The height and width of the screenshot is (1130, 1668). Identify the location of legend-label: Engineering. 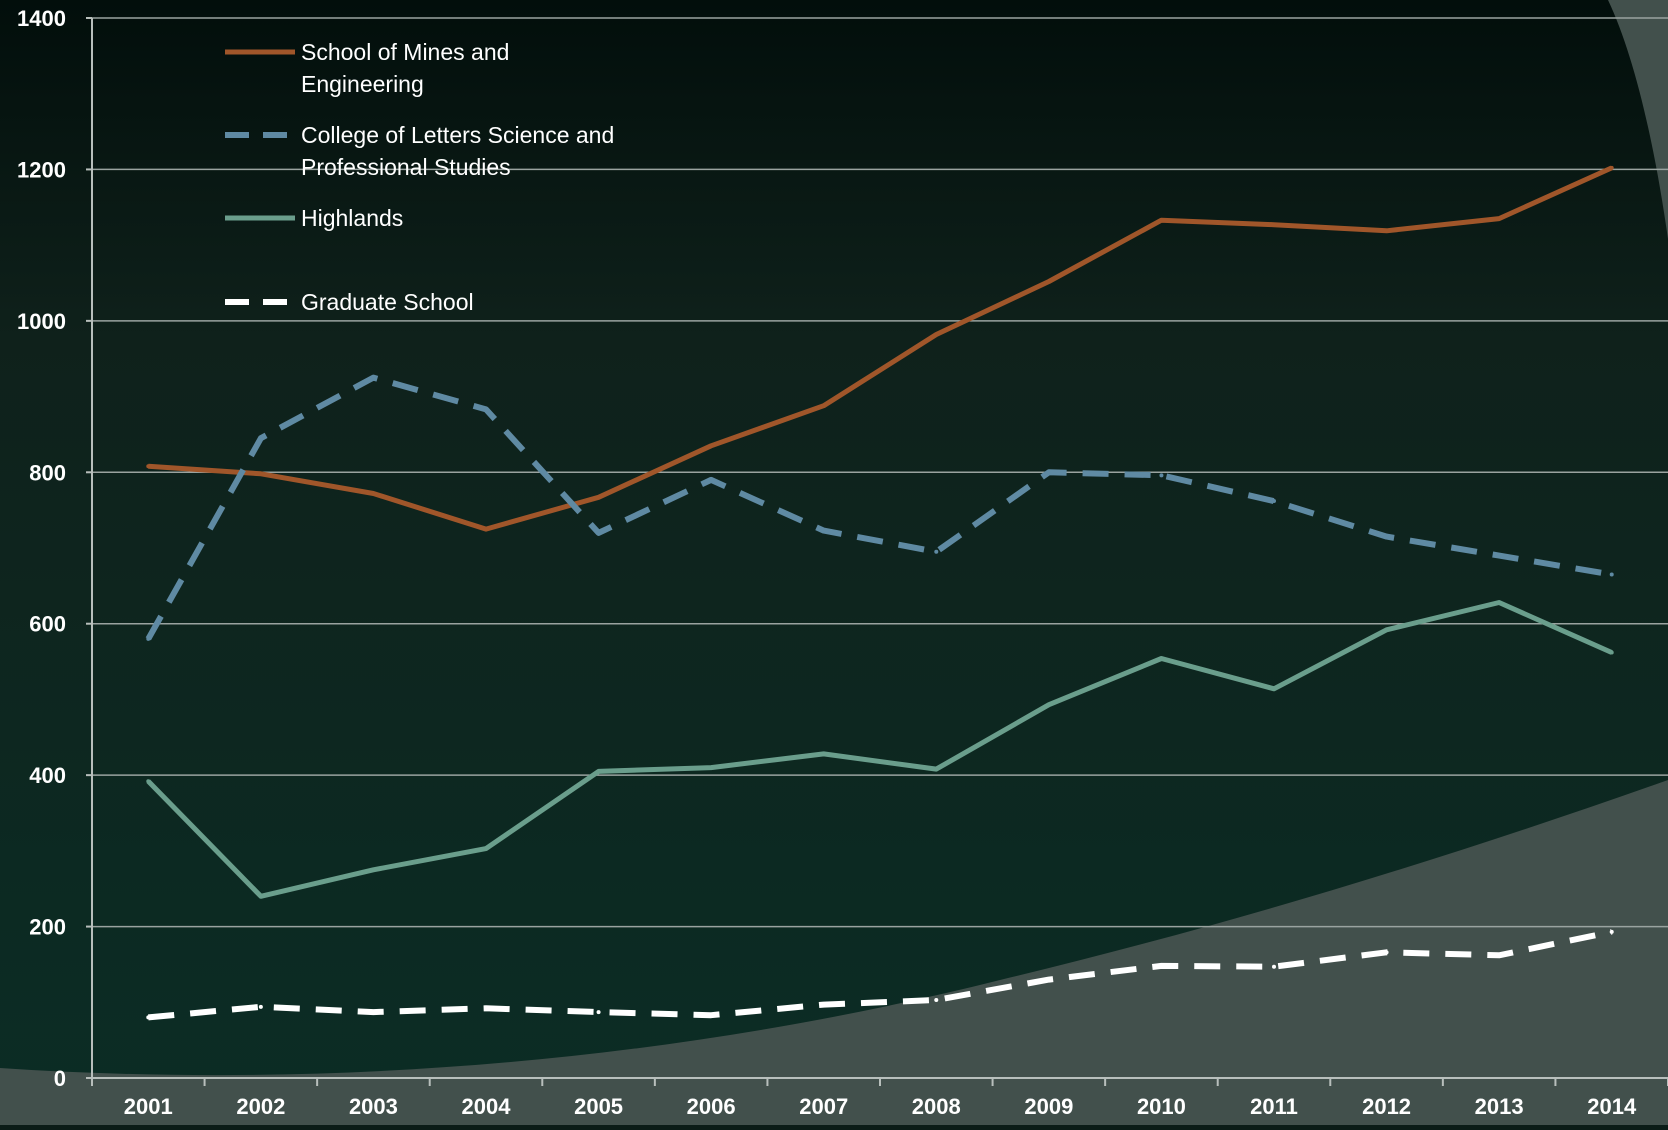
(362, 84).